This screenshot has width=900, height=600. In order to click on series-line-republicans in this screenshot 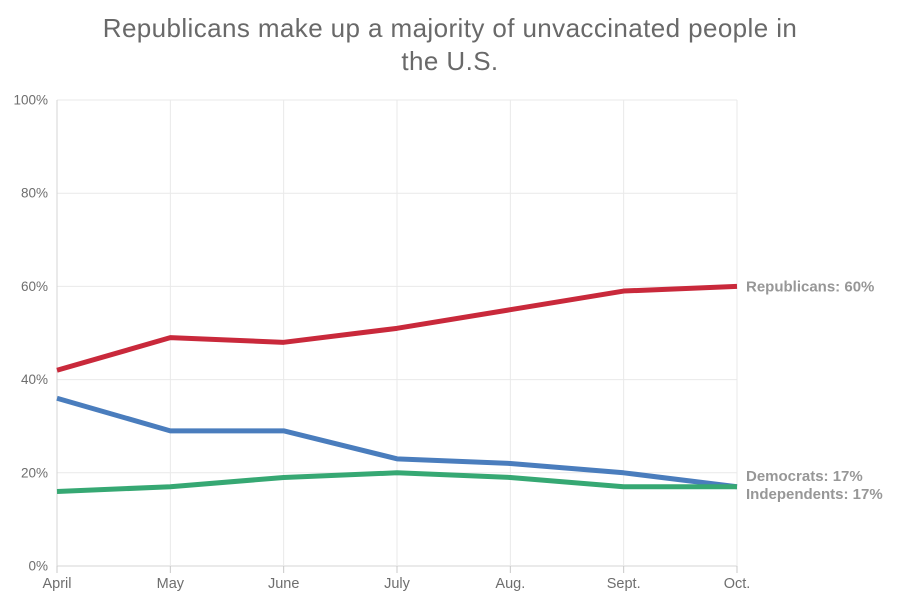, I will do `click(397, 328)`.